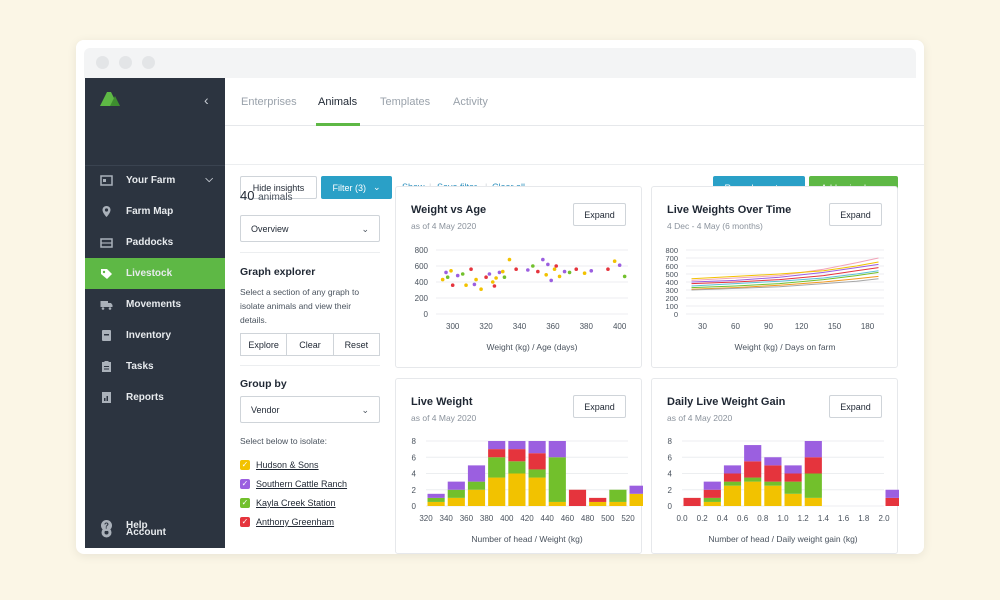 The height and width of the screenshot is (600, 1000). I want to click on collapse-sidebar-icon: ‹, so click(206, 100).